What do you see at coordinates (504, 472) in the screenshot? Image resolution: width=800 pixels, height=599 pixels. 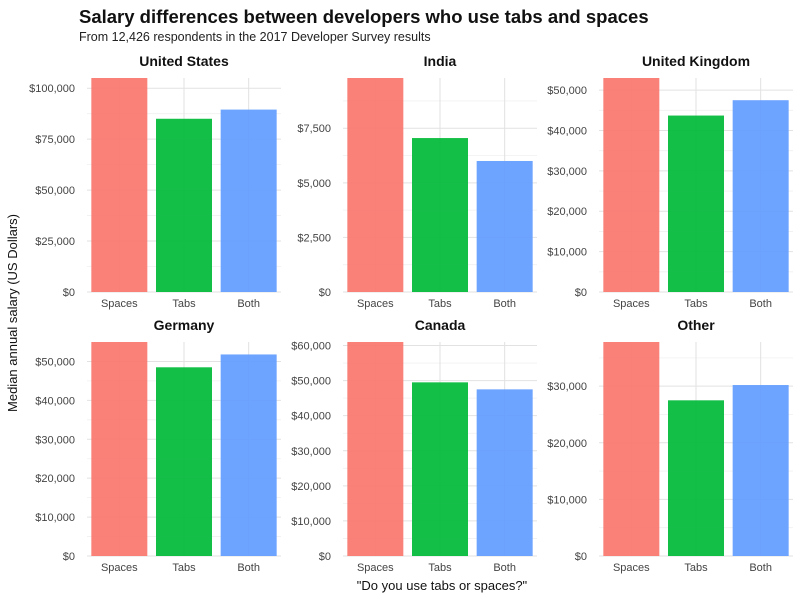 I see `bar-canada-both` at bounding box center [504, 472].